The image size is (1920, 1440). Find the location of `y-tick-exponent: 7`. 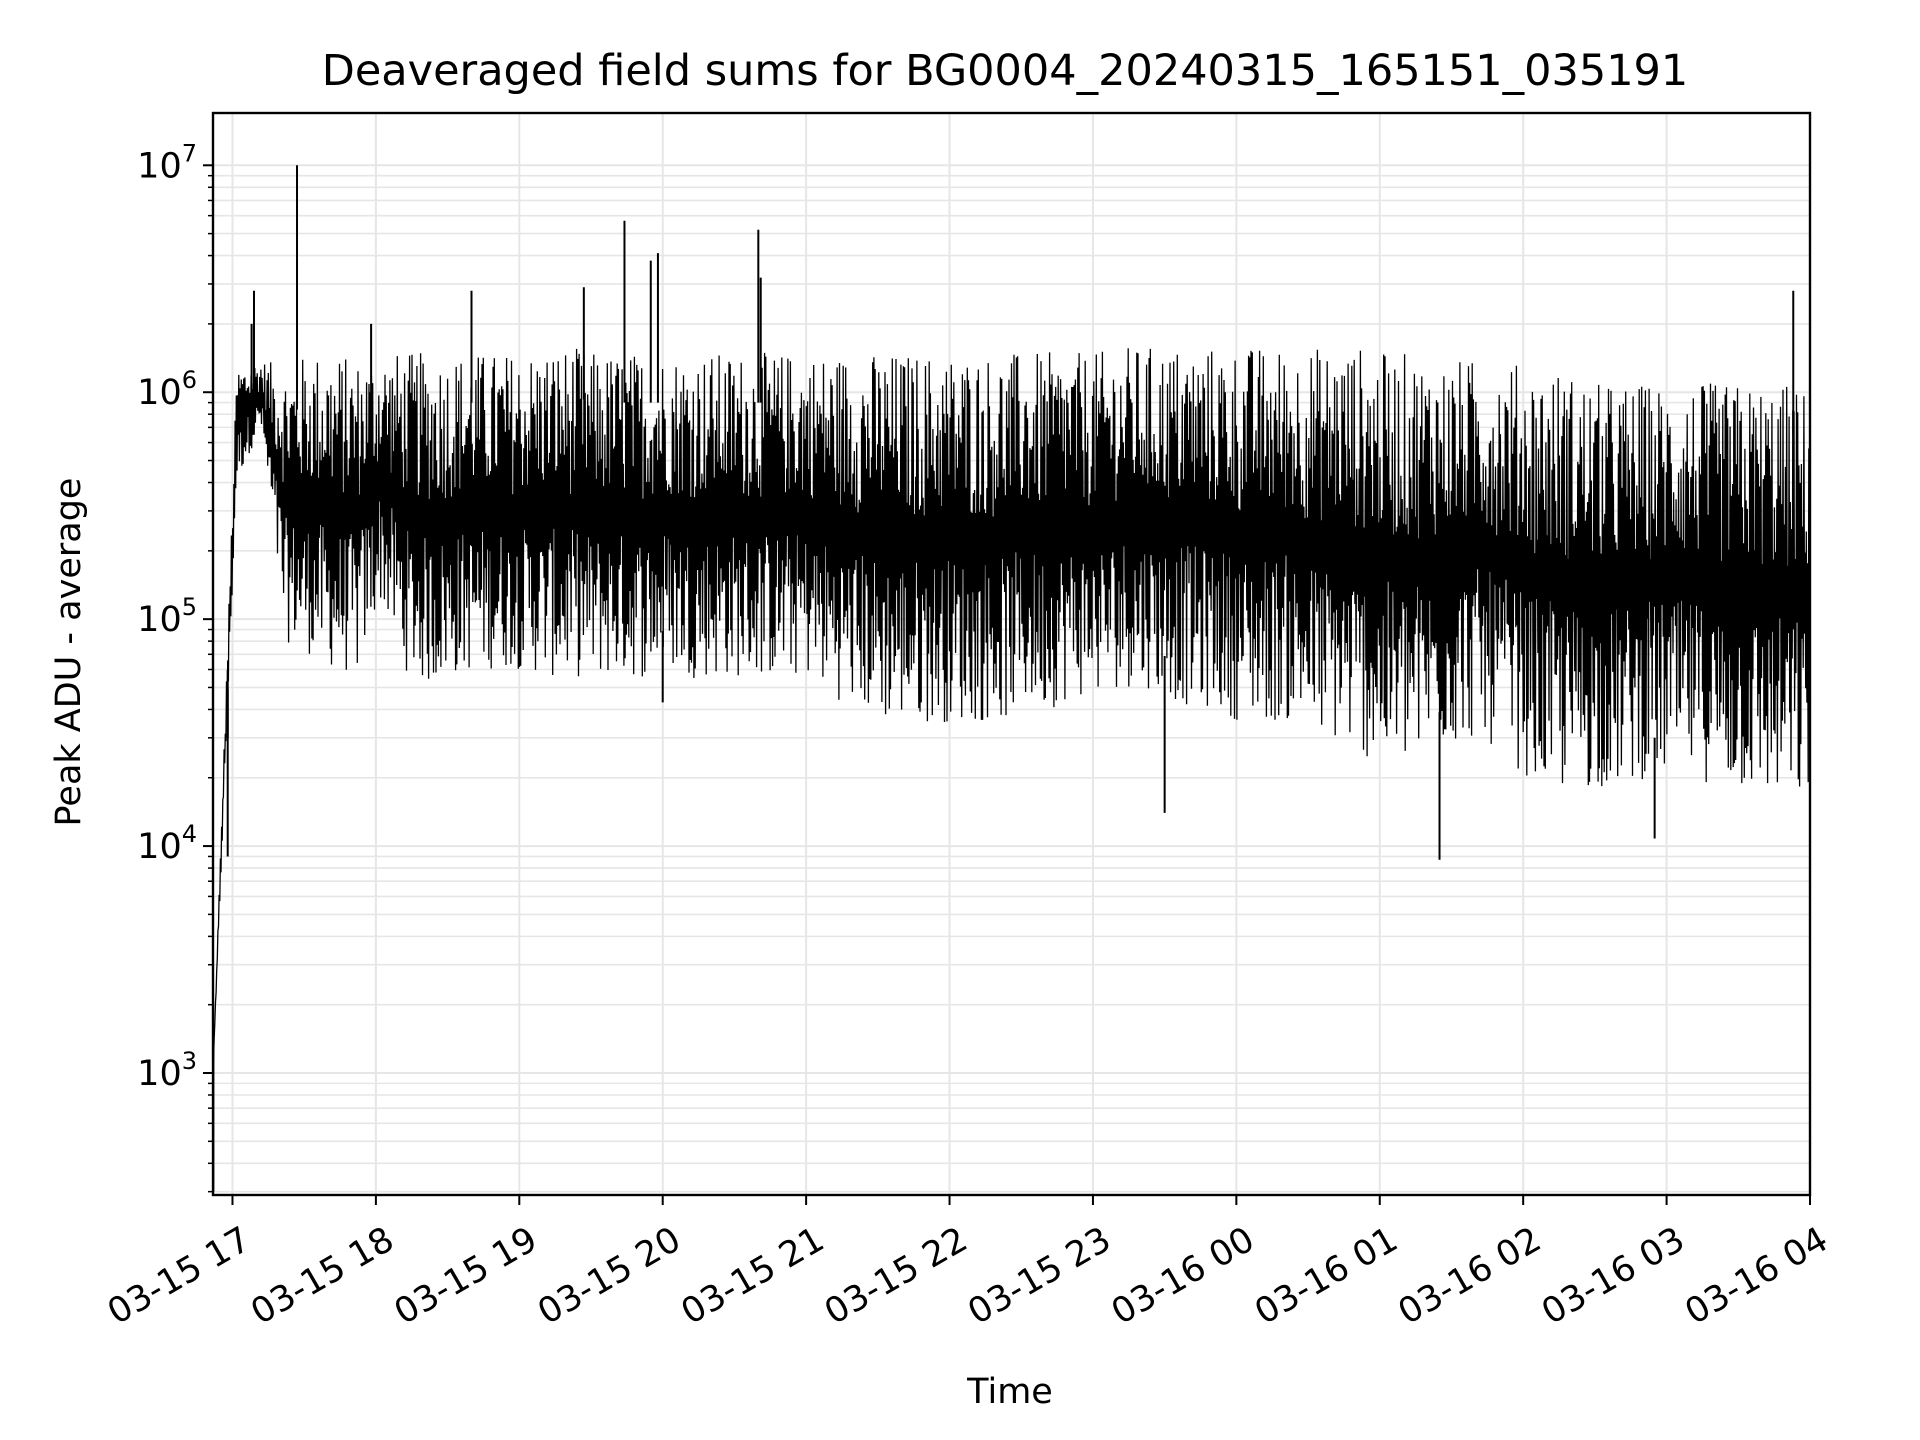

y-tick-exponent: 7 is located at coordinates (189, 153).